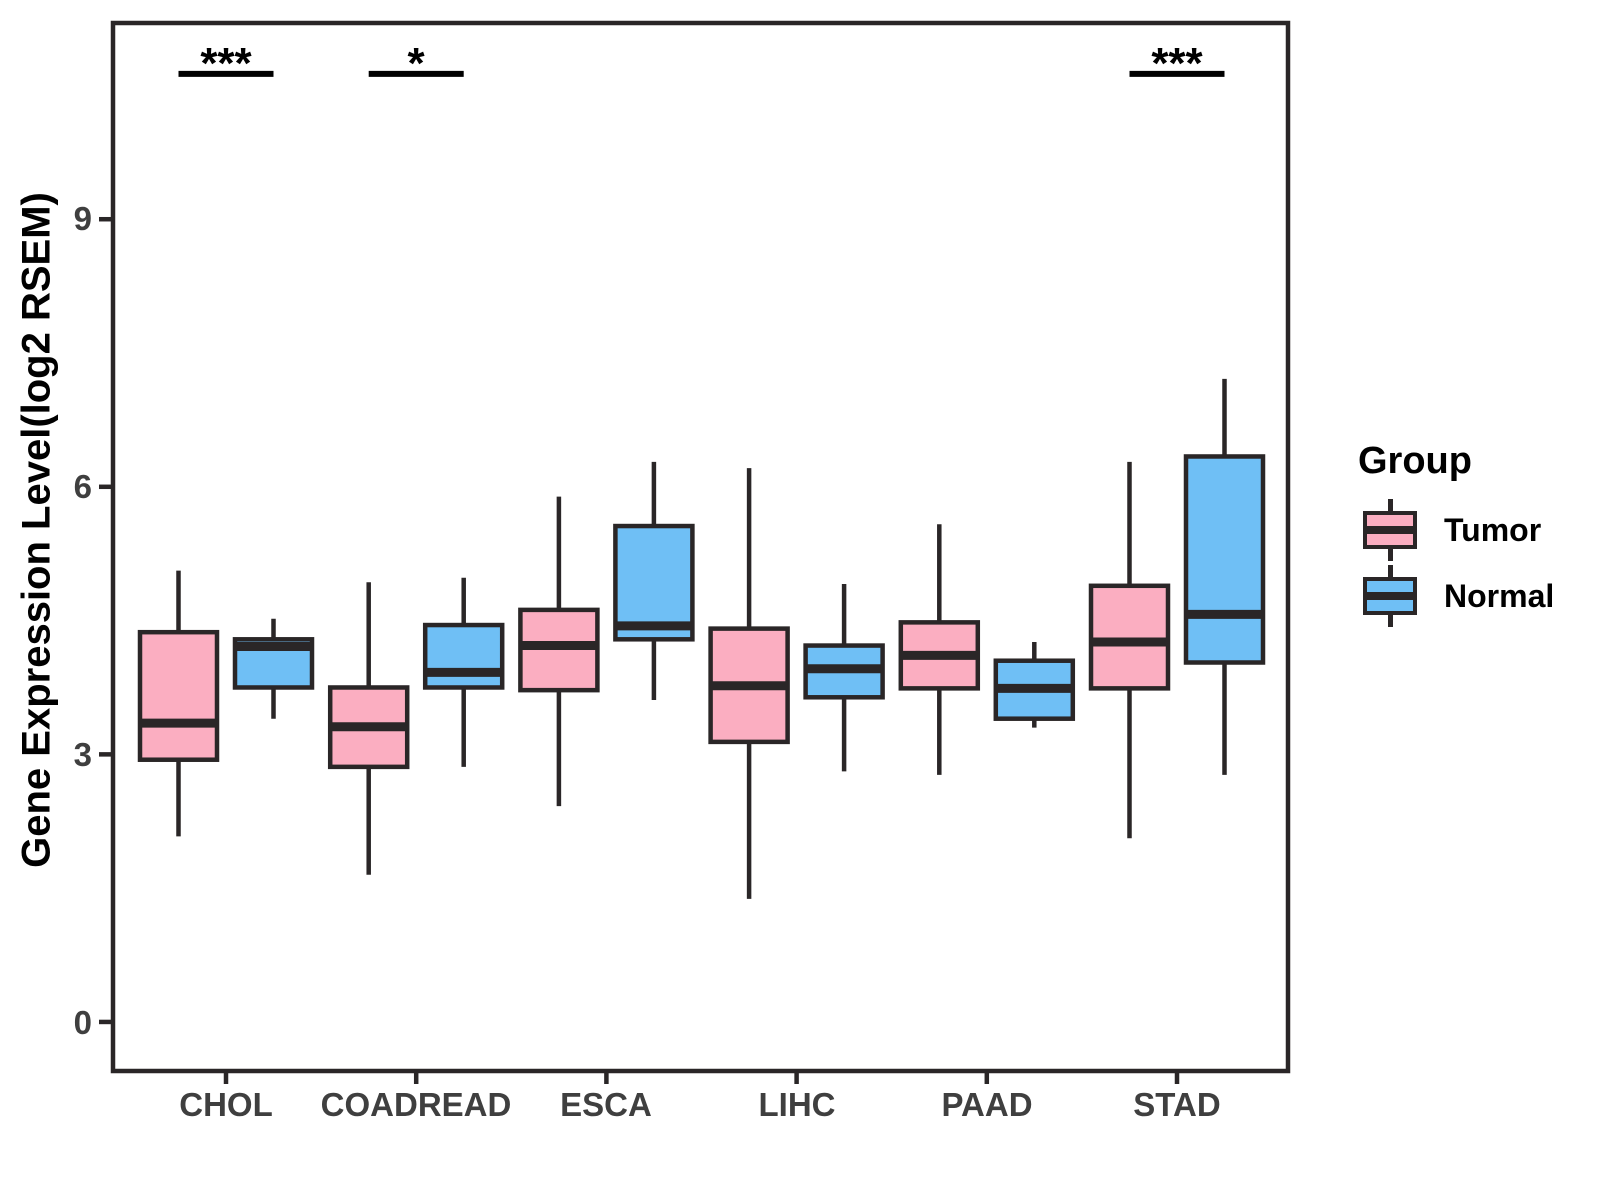 The image size is (1600, 1200). I want to click on y-tick-label-3: 3, so click(82, 754).